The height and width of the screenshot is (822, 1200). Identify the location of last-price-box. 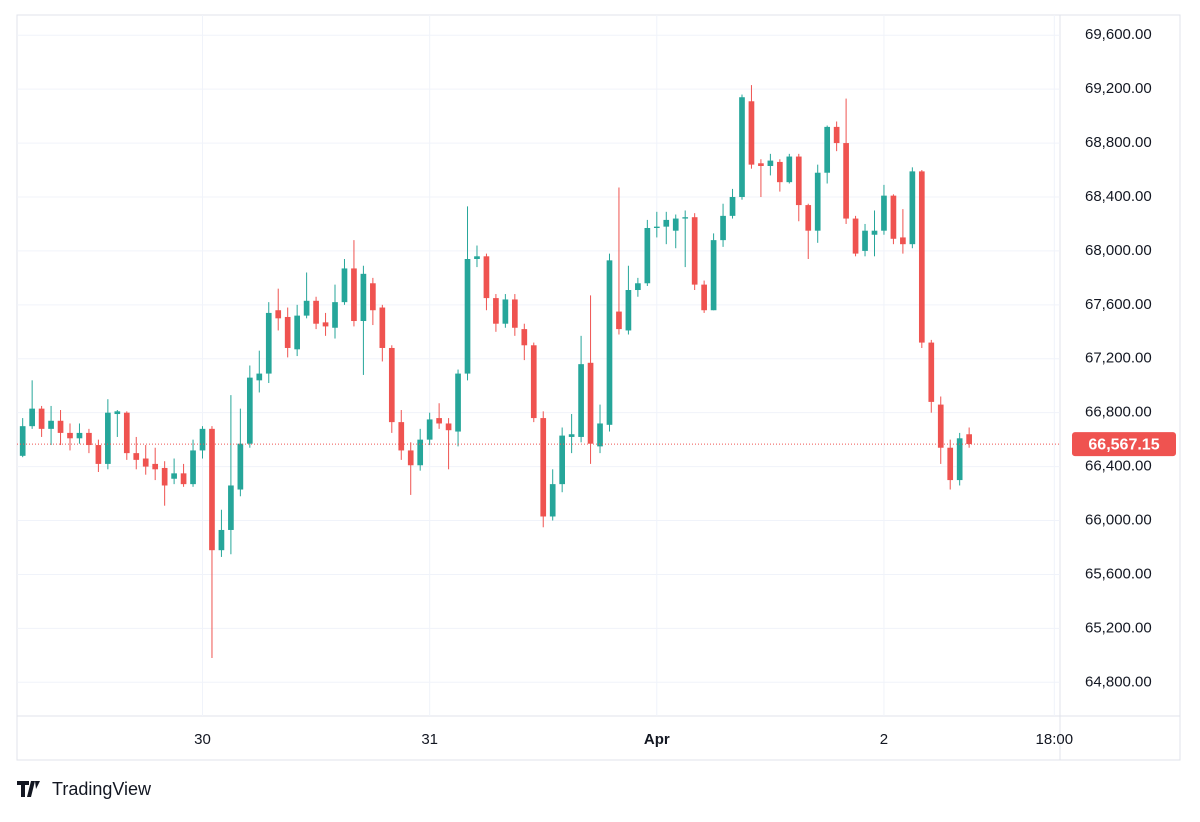
(1124, 444).